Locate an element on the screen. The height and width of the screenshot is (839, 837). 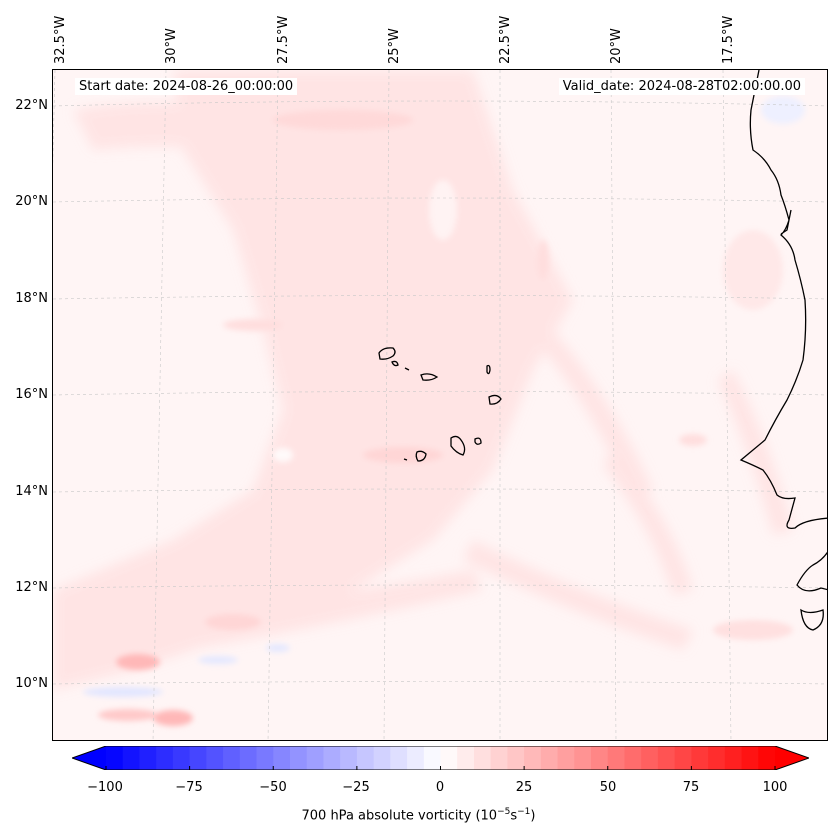
africa-coastline is located at coordinates (783, 350).